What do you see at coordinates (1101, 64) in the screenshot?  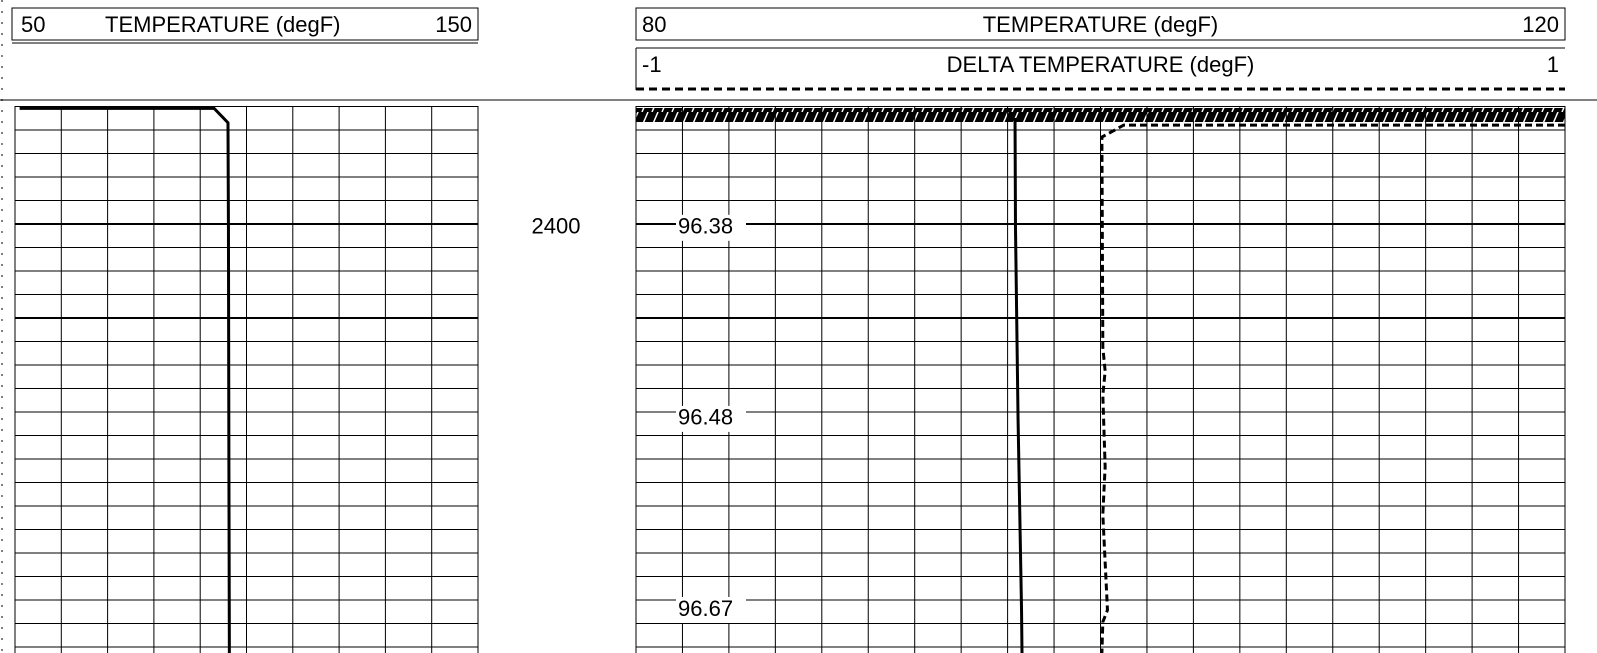 I see `scale-name: DELTA TEMPERATURE (degF)` at bounding box center [1101, 64].